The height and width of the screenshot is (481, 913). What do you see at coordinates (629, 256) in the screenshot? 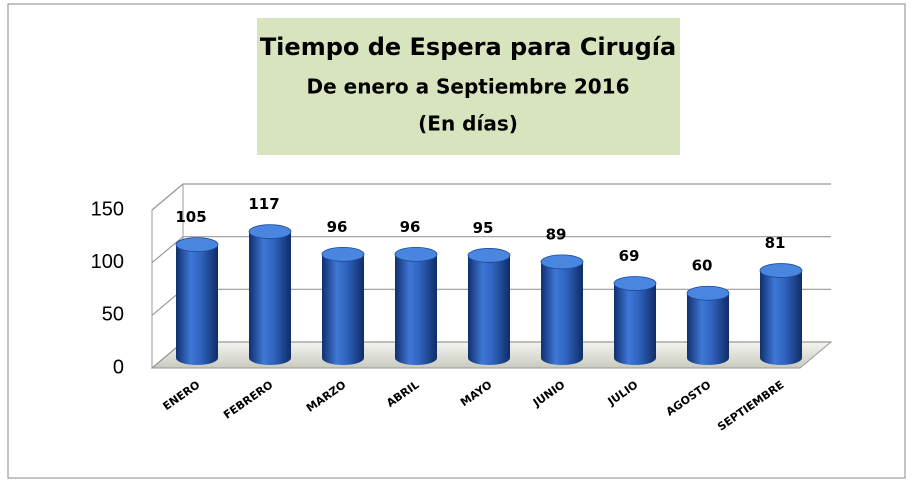
I see `value-label: 69` at bounding box center [629, 256].